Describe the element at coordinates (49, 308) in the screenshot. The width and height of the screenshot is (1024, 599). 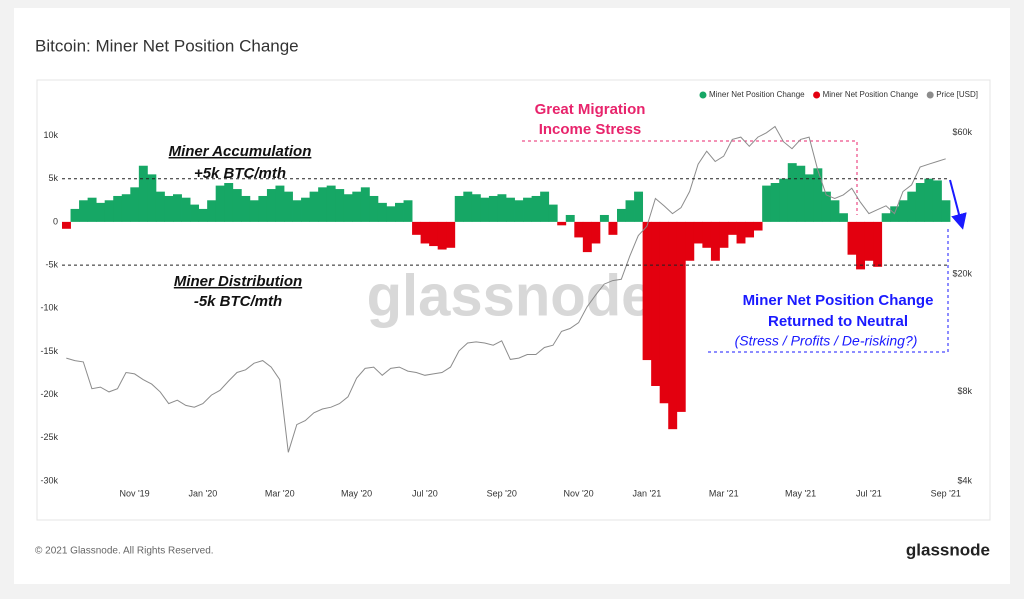
I see `y-tick-label: -10k` at that location.